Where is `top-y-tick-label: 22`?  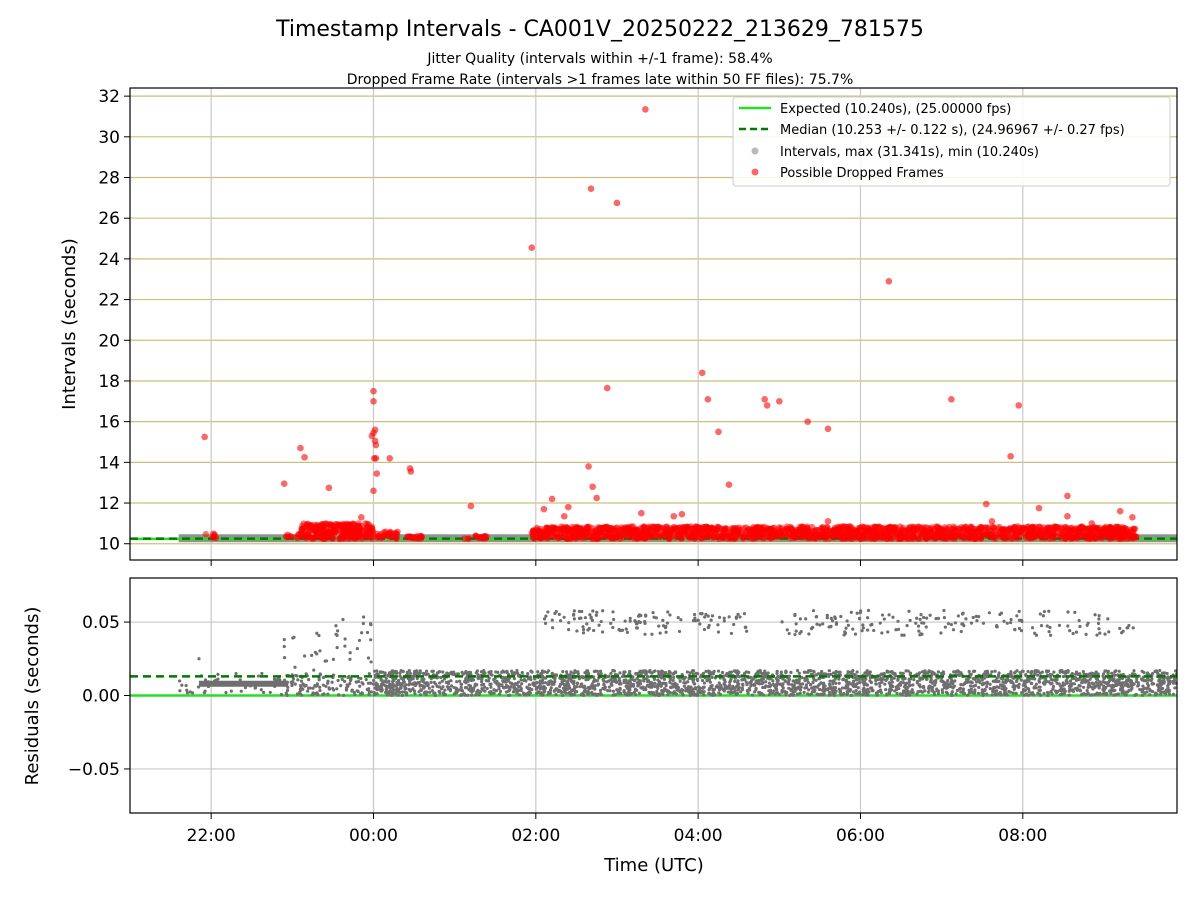 top-y-tick-label: 22 is located at coordinates (109, 301).